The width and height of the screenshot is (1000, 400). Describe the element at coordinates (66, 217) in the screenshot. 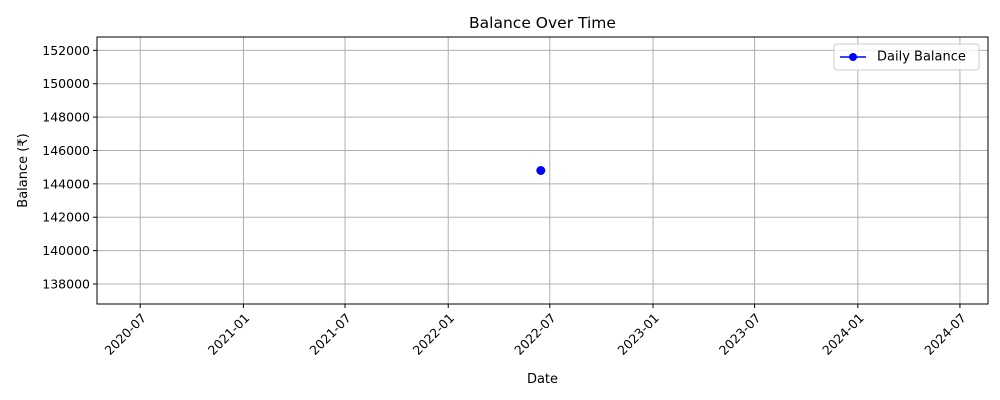

I see `y-tick-label: 142000` at that location.